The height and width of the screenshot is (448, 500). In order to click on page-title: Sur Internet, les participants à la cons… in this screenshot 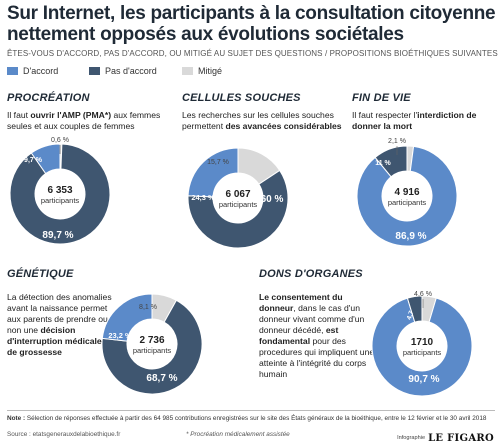, I will do `click(251, 24)`.